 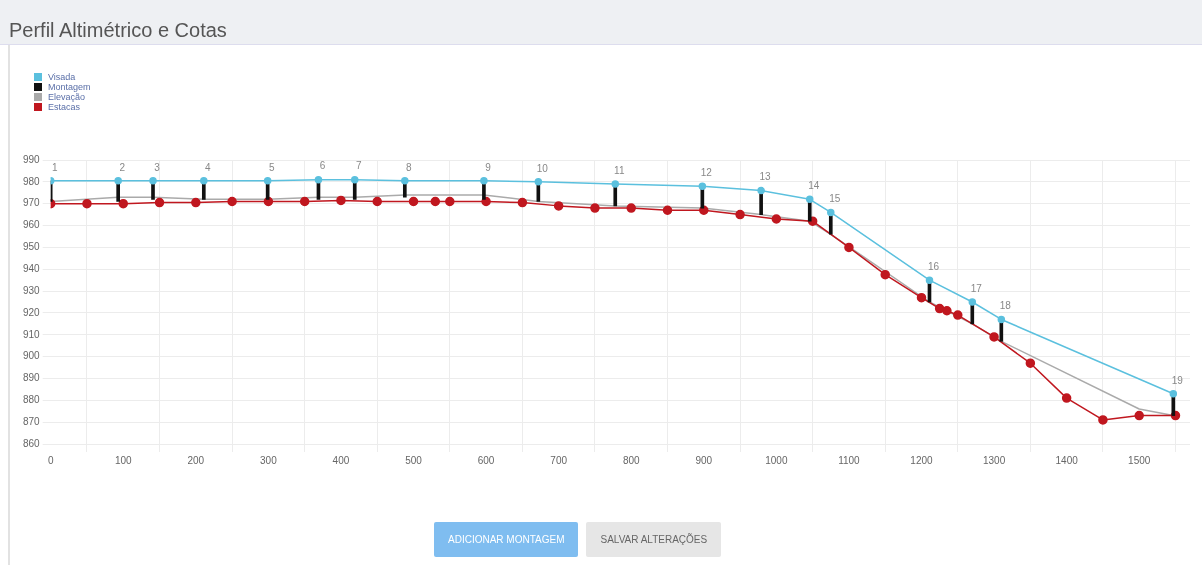 I want to click on annotation: 16, so click(x=933, y=266).